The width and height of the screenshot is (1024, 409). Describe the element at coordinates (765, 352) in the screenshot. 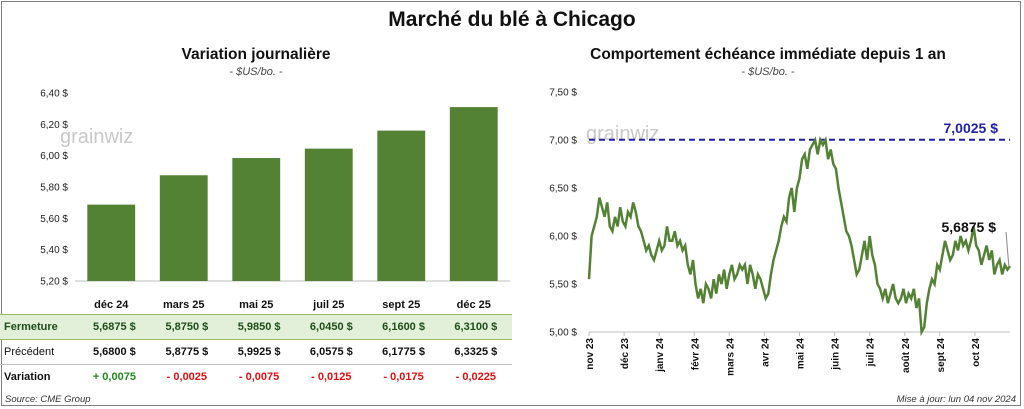

I see `x-tick-label: avr 24` at that location.